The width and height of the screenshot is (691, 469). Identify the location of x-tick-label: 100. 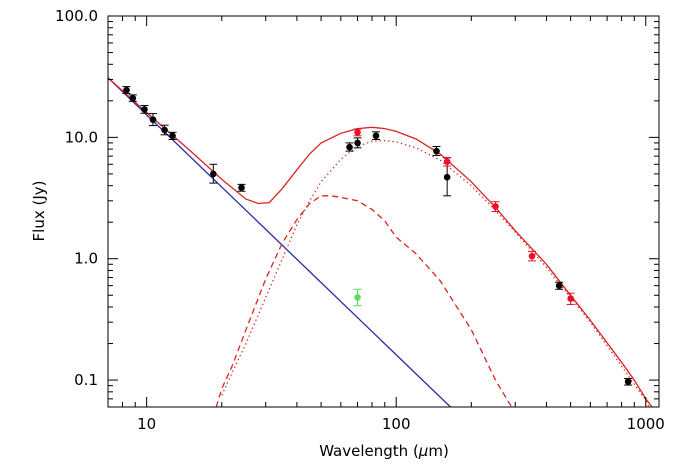
(396, 424).